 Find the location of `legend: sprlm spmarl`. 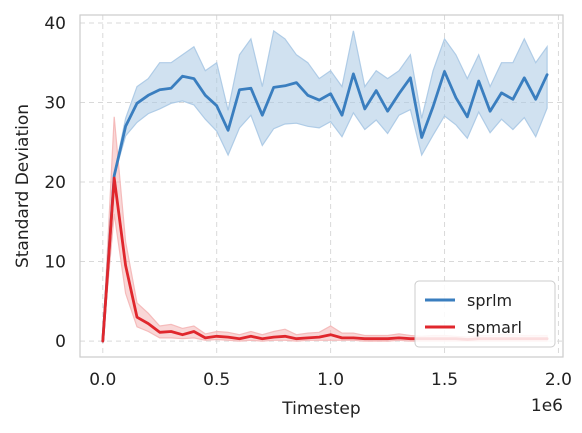

legend: sprlm spmarl is located at coordinates (485, 314).